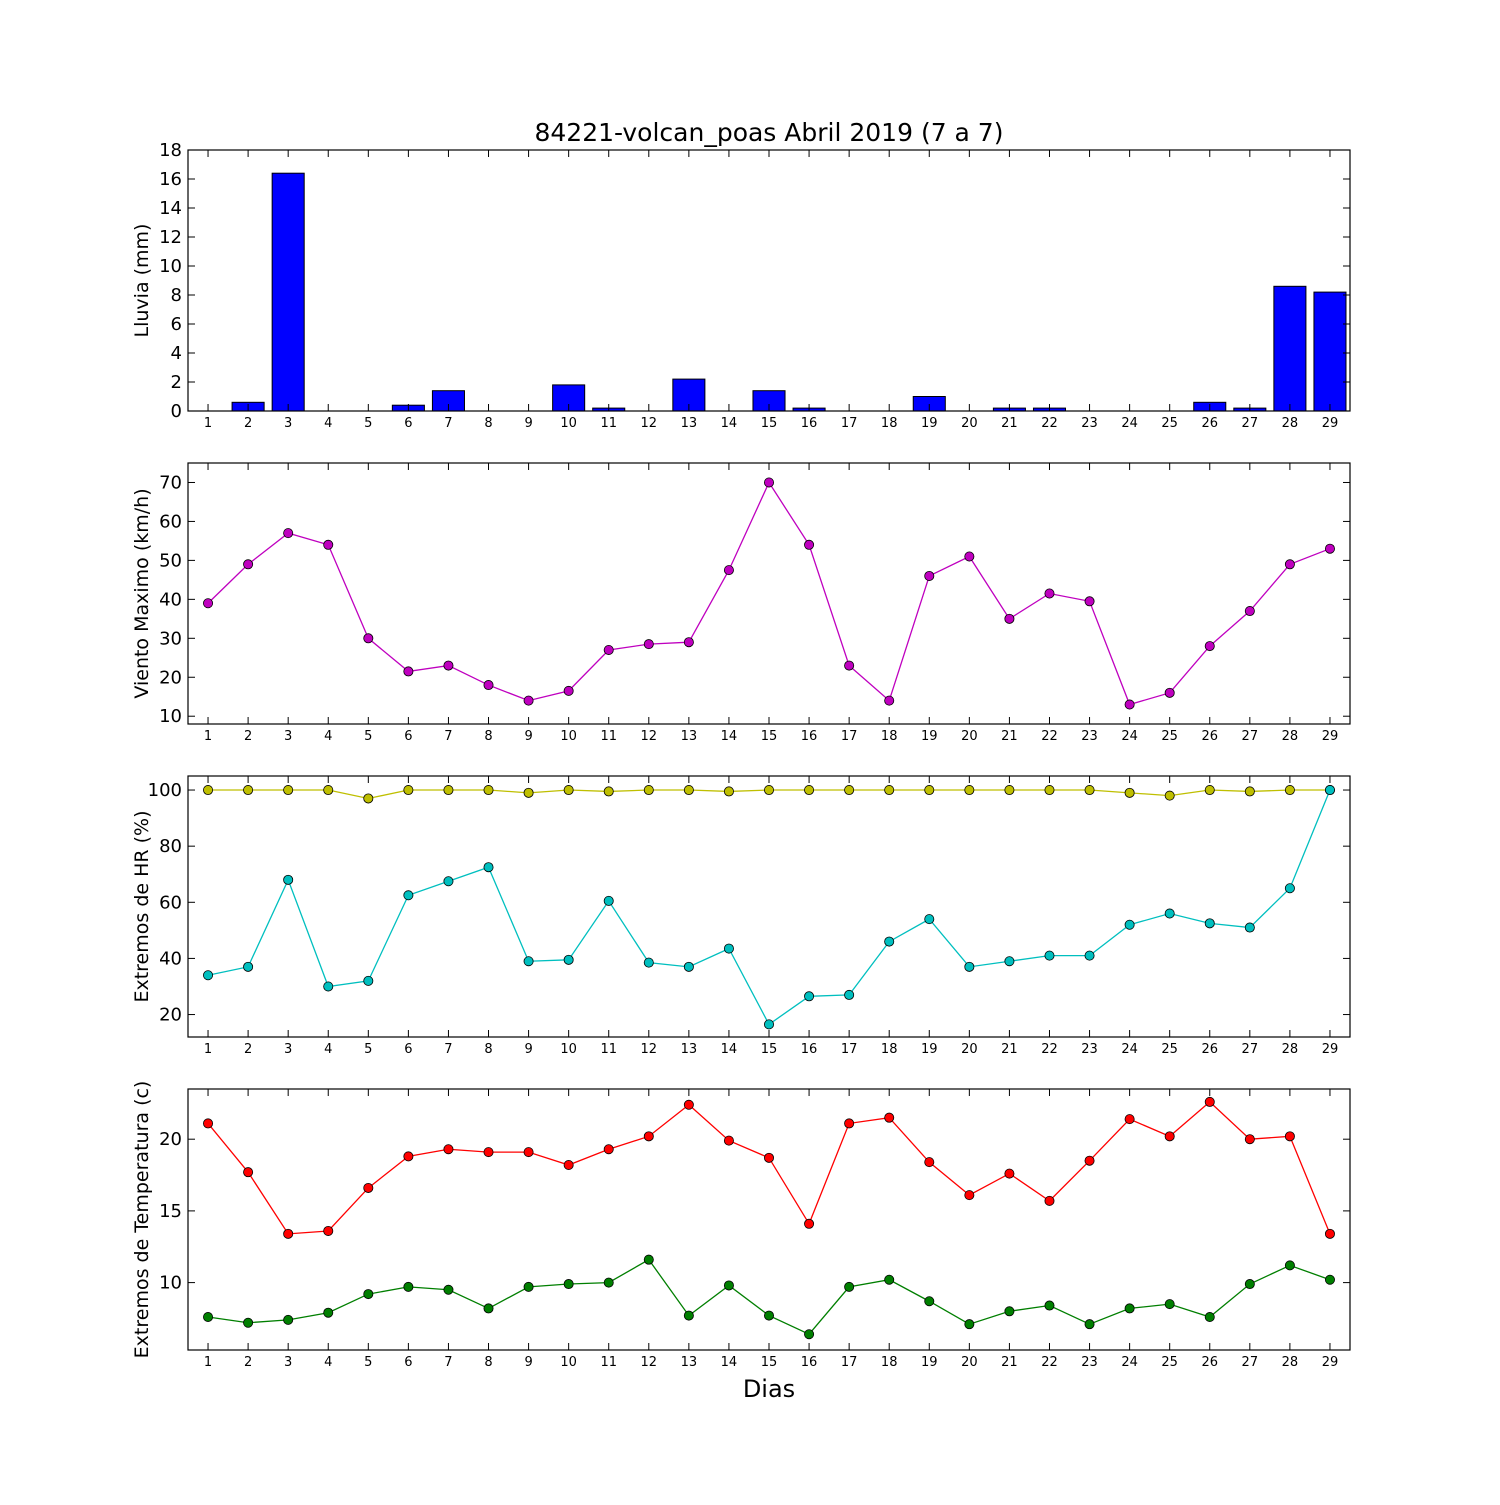 Image resolution: width=1500 pixels, height=1505 pixels. What do you see at coordinates (170, 560) in the screenshot?
I see `ytick-label: 50` at bounding box center [170, 560].